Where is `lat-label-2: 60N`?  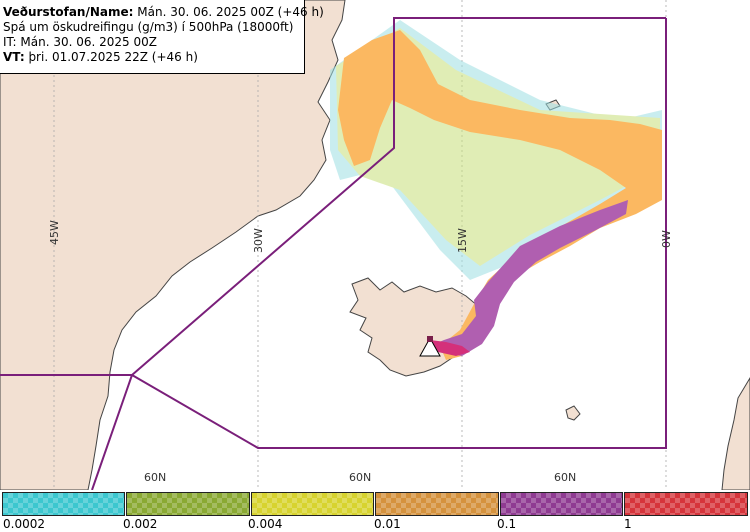 lat-label-2: 60N is located at coordinates (360, 477).